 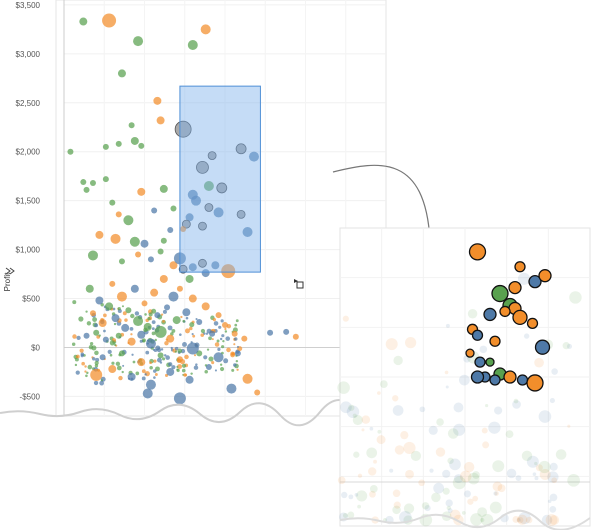 I want to click on y-tick-label: $500, so click(x=31, y=299).